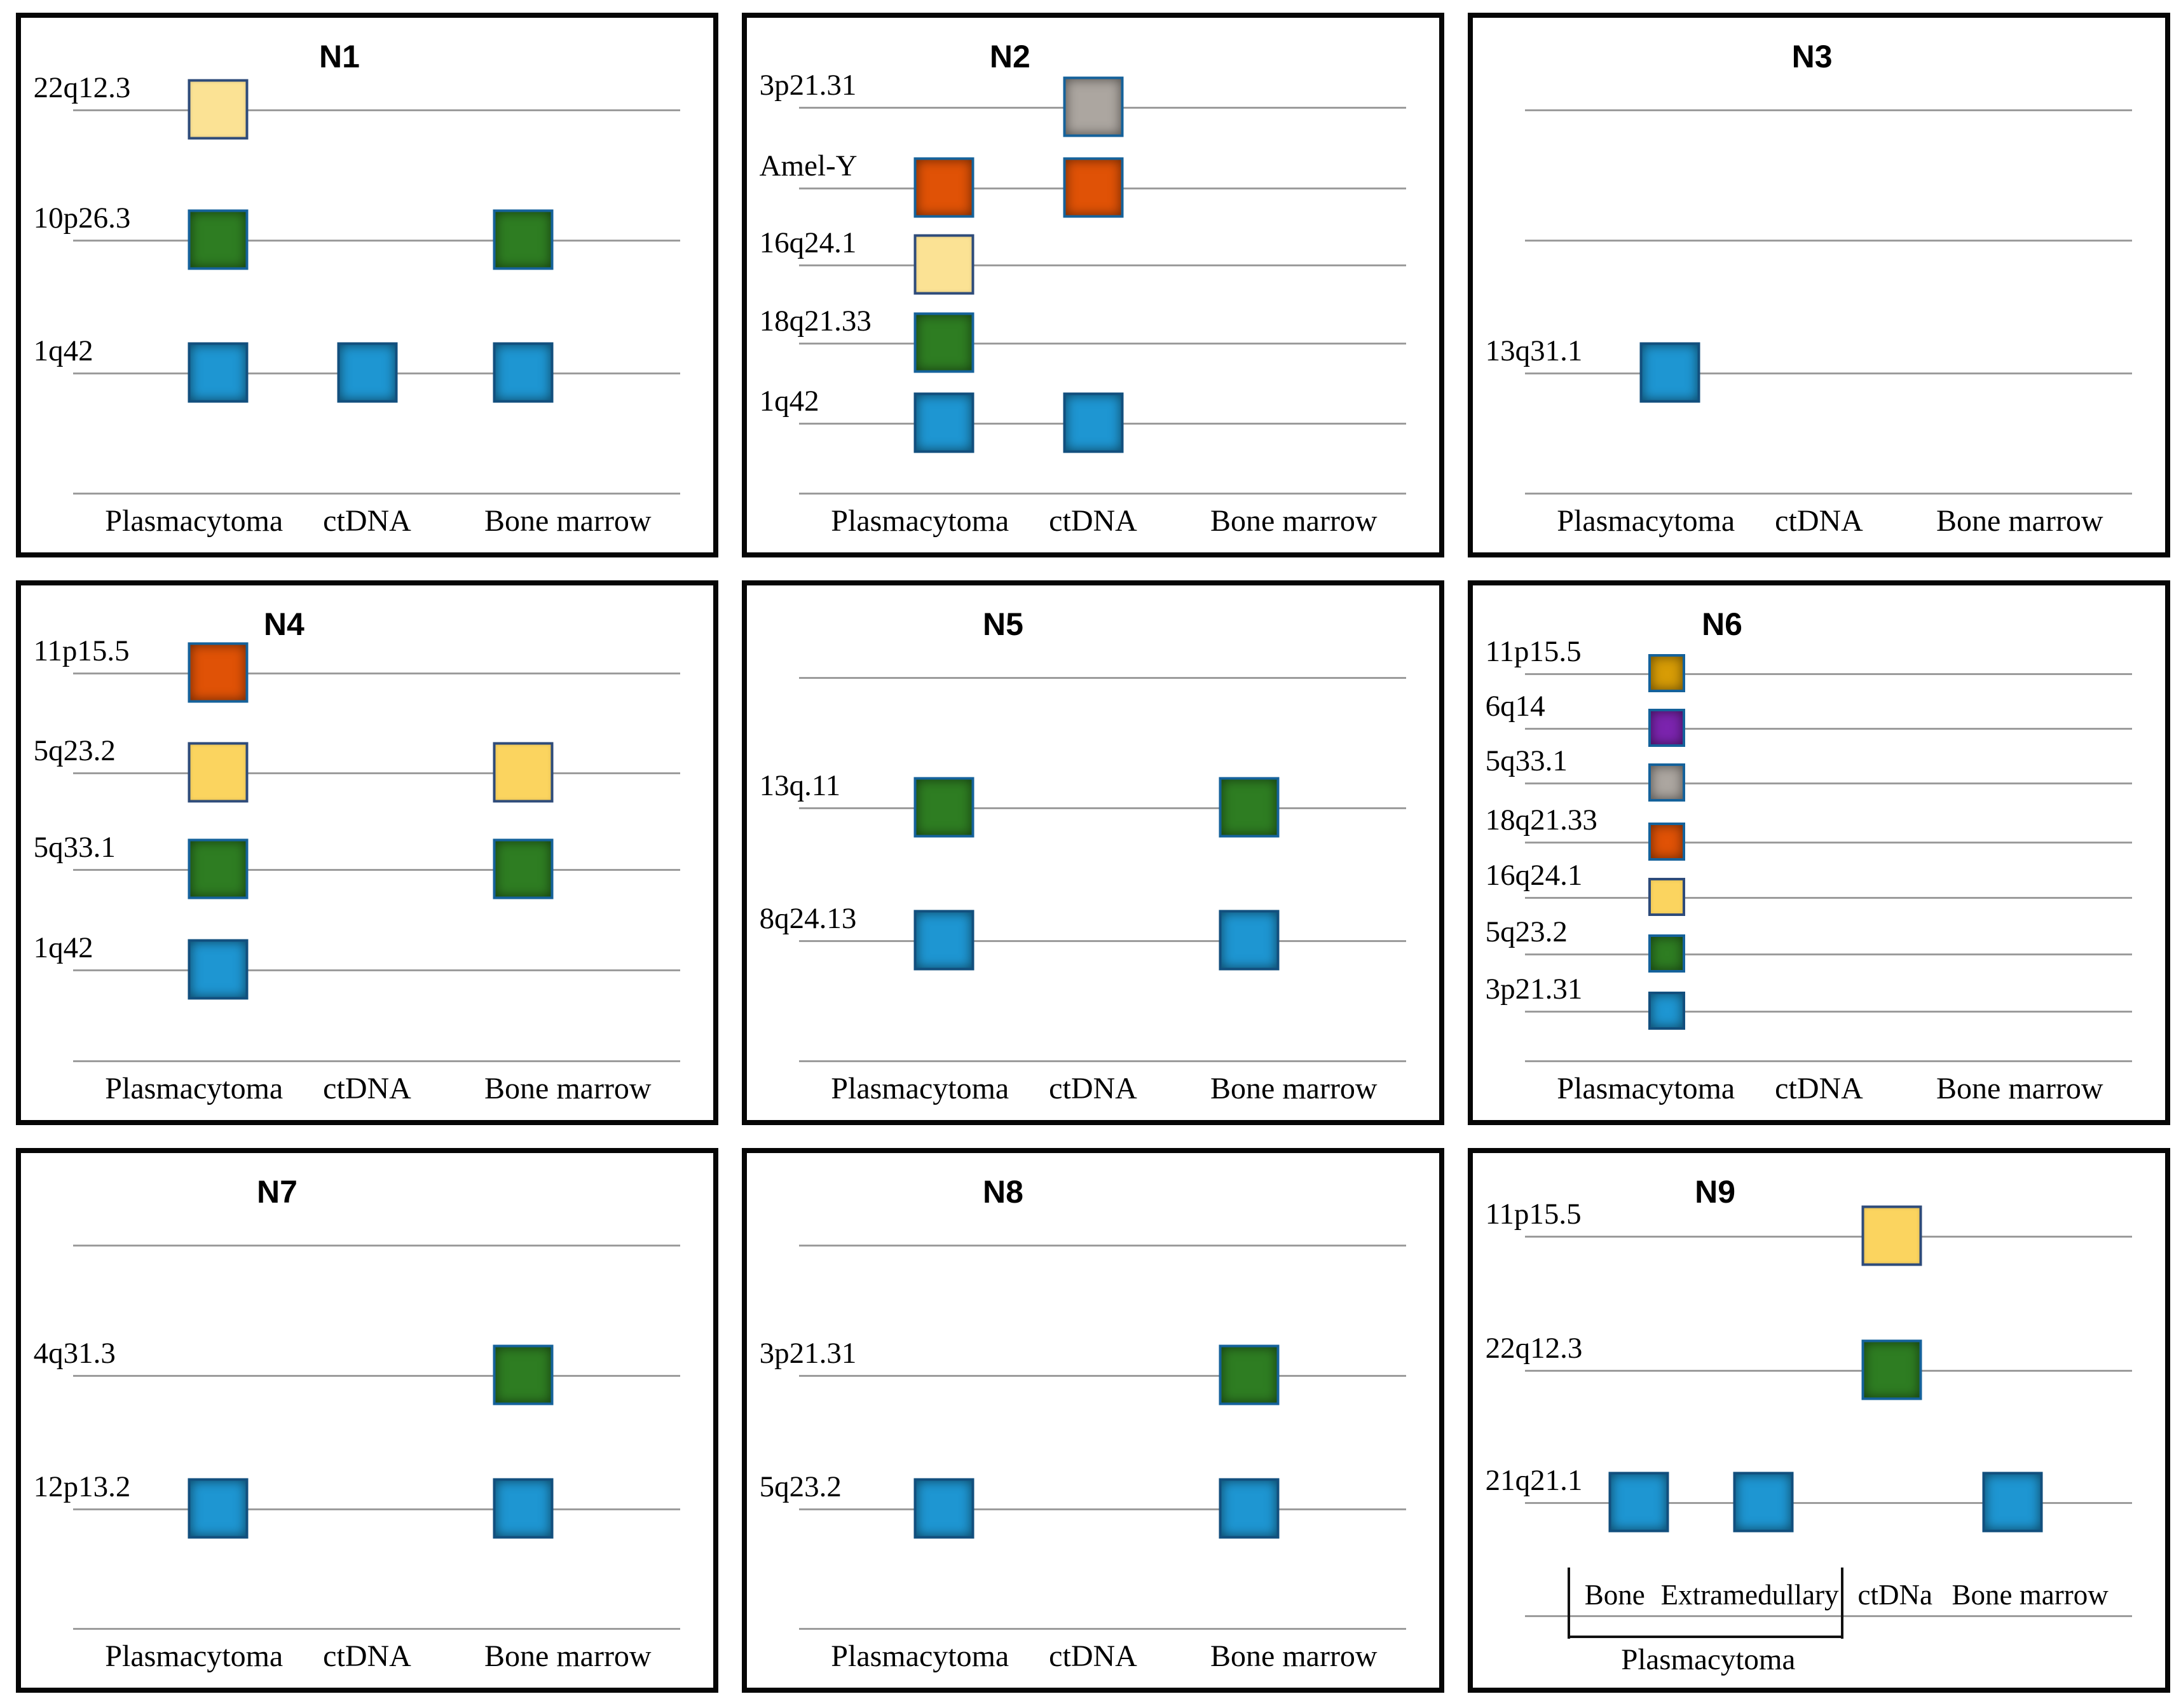  I want to click on marker-Amel-Y-ctDNA, so click(1093, 187).